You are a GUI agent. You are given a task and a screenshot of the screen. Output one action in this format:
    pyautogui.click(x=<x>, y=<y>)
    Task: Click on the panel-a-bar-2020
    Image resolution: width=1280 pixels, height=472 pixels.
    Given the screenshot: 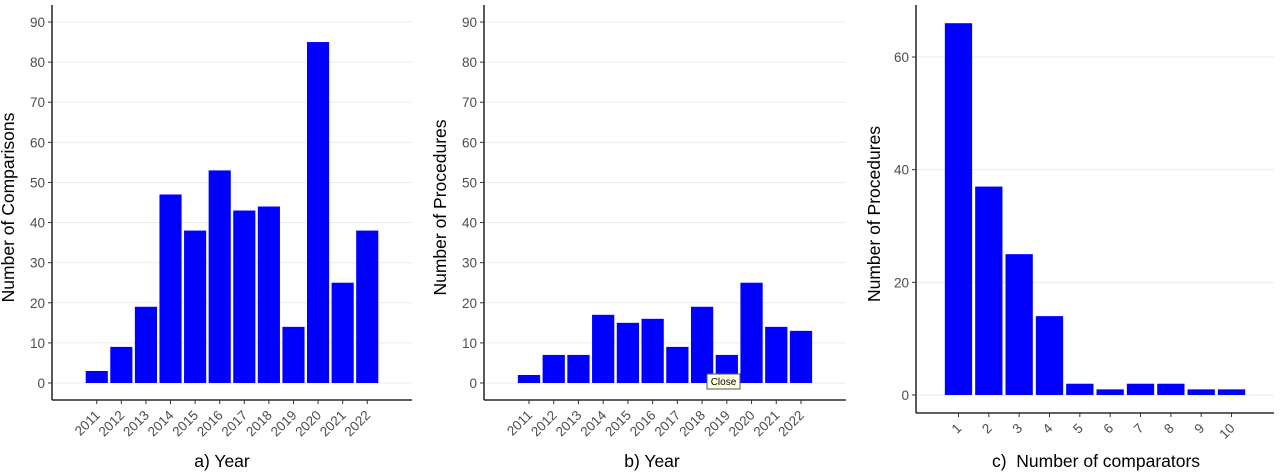 What is the action you would take?
    pyautogui.click(x=318, y=213)
    